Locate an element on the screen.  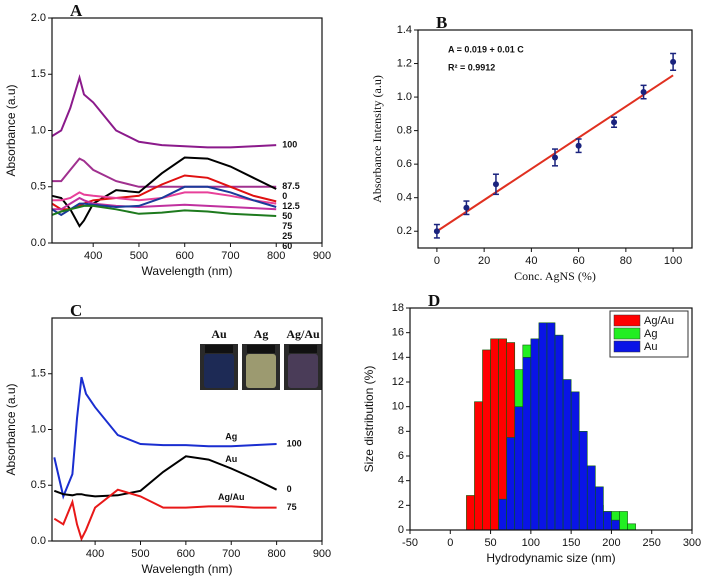
inset-label: Ag is located at coordinates (261, 334).